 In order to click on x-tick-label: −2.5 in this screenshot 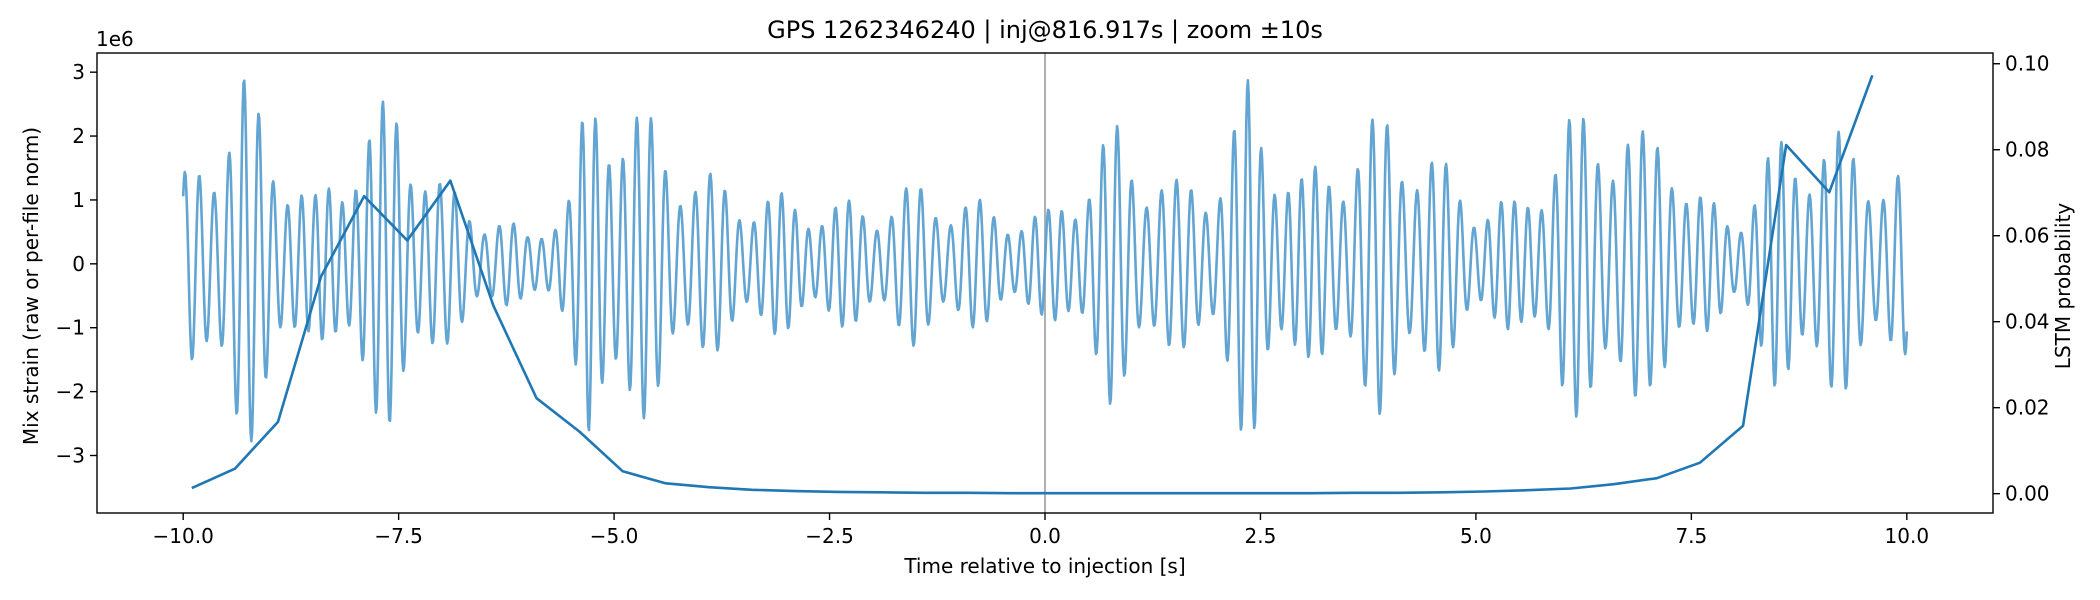, I will do `click(829, 536)`.